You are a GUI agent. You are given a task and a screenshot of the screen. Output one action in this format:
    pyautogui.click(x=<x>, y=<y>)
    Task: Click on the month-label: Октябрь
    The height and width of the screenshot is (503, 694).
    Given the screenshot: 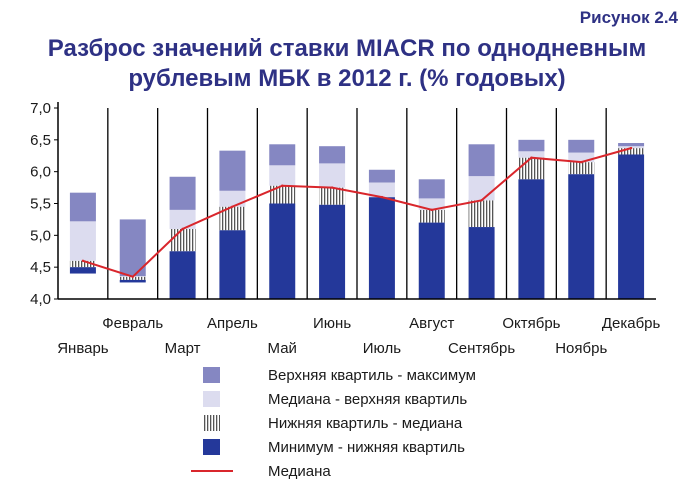 What is the action you would take?
    pyautogui.click(x=531, y=323)
    